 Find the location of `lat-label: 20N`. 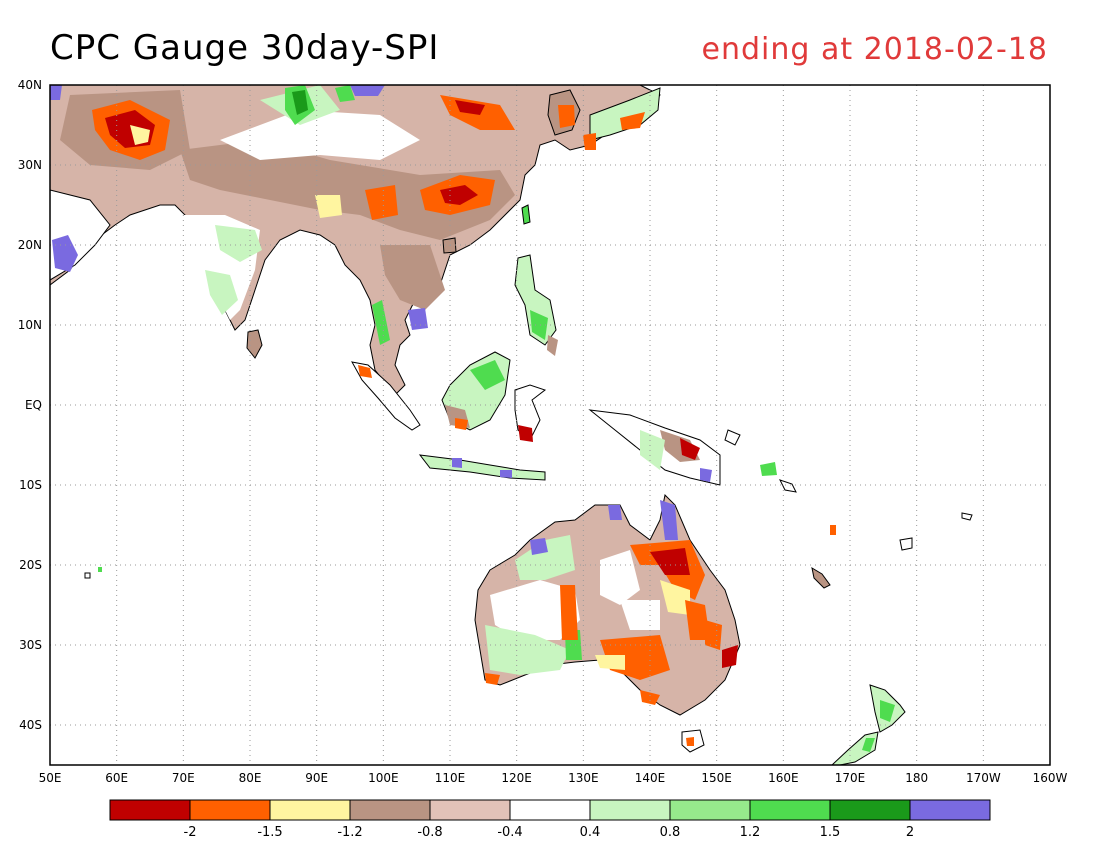

lat-label: 20N is located at coordinates (30, 245).